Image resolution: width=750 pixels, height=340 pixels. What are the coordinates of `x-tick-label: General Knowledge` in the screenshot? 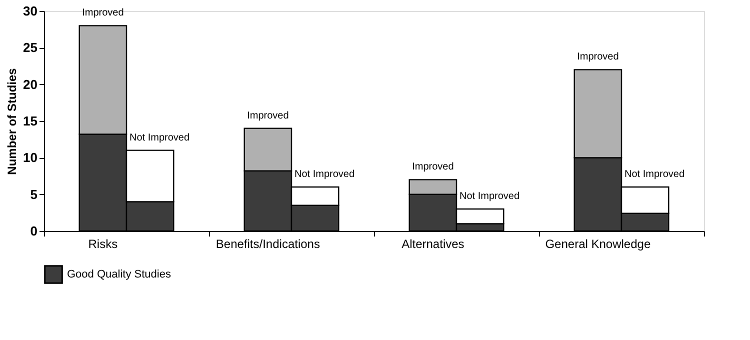 It's located at (598, 244).